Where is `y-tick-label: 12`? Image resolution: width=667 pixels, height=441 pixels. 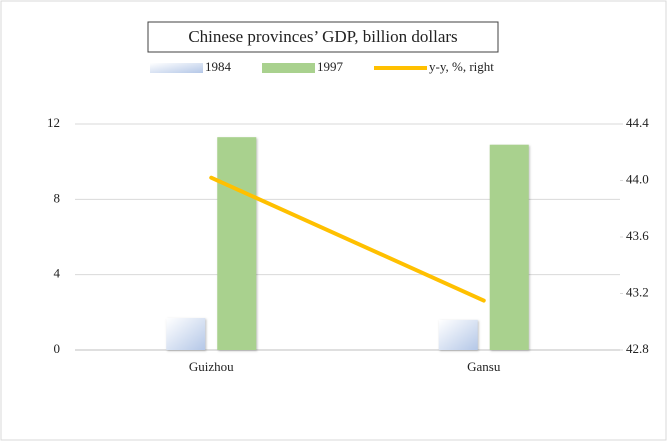 y-tick-label: 12 is located at coordinates (53, 122).